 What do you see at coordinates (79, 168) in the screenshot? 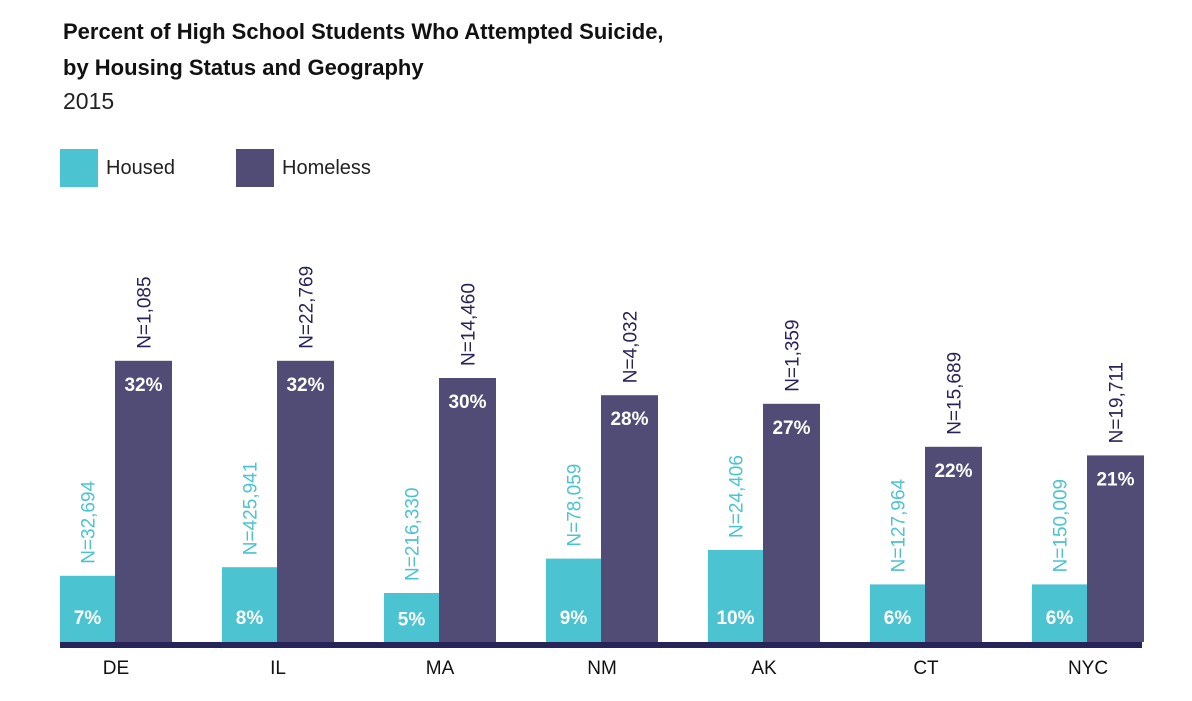
I see `legend-swatch-housed` at bounding box center [79, 168].